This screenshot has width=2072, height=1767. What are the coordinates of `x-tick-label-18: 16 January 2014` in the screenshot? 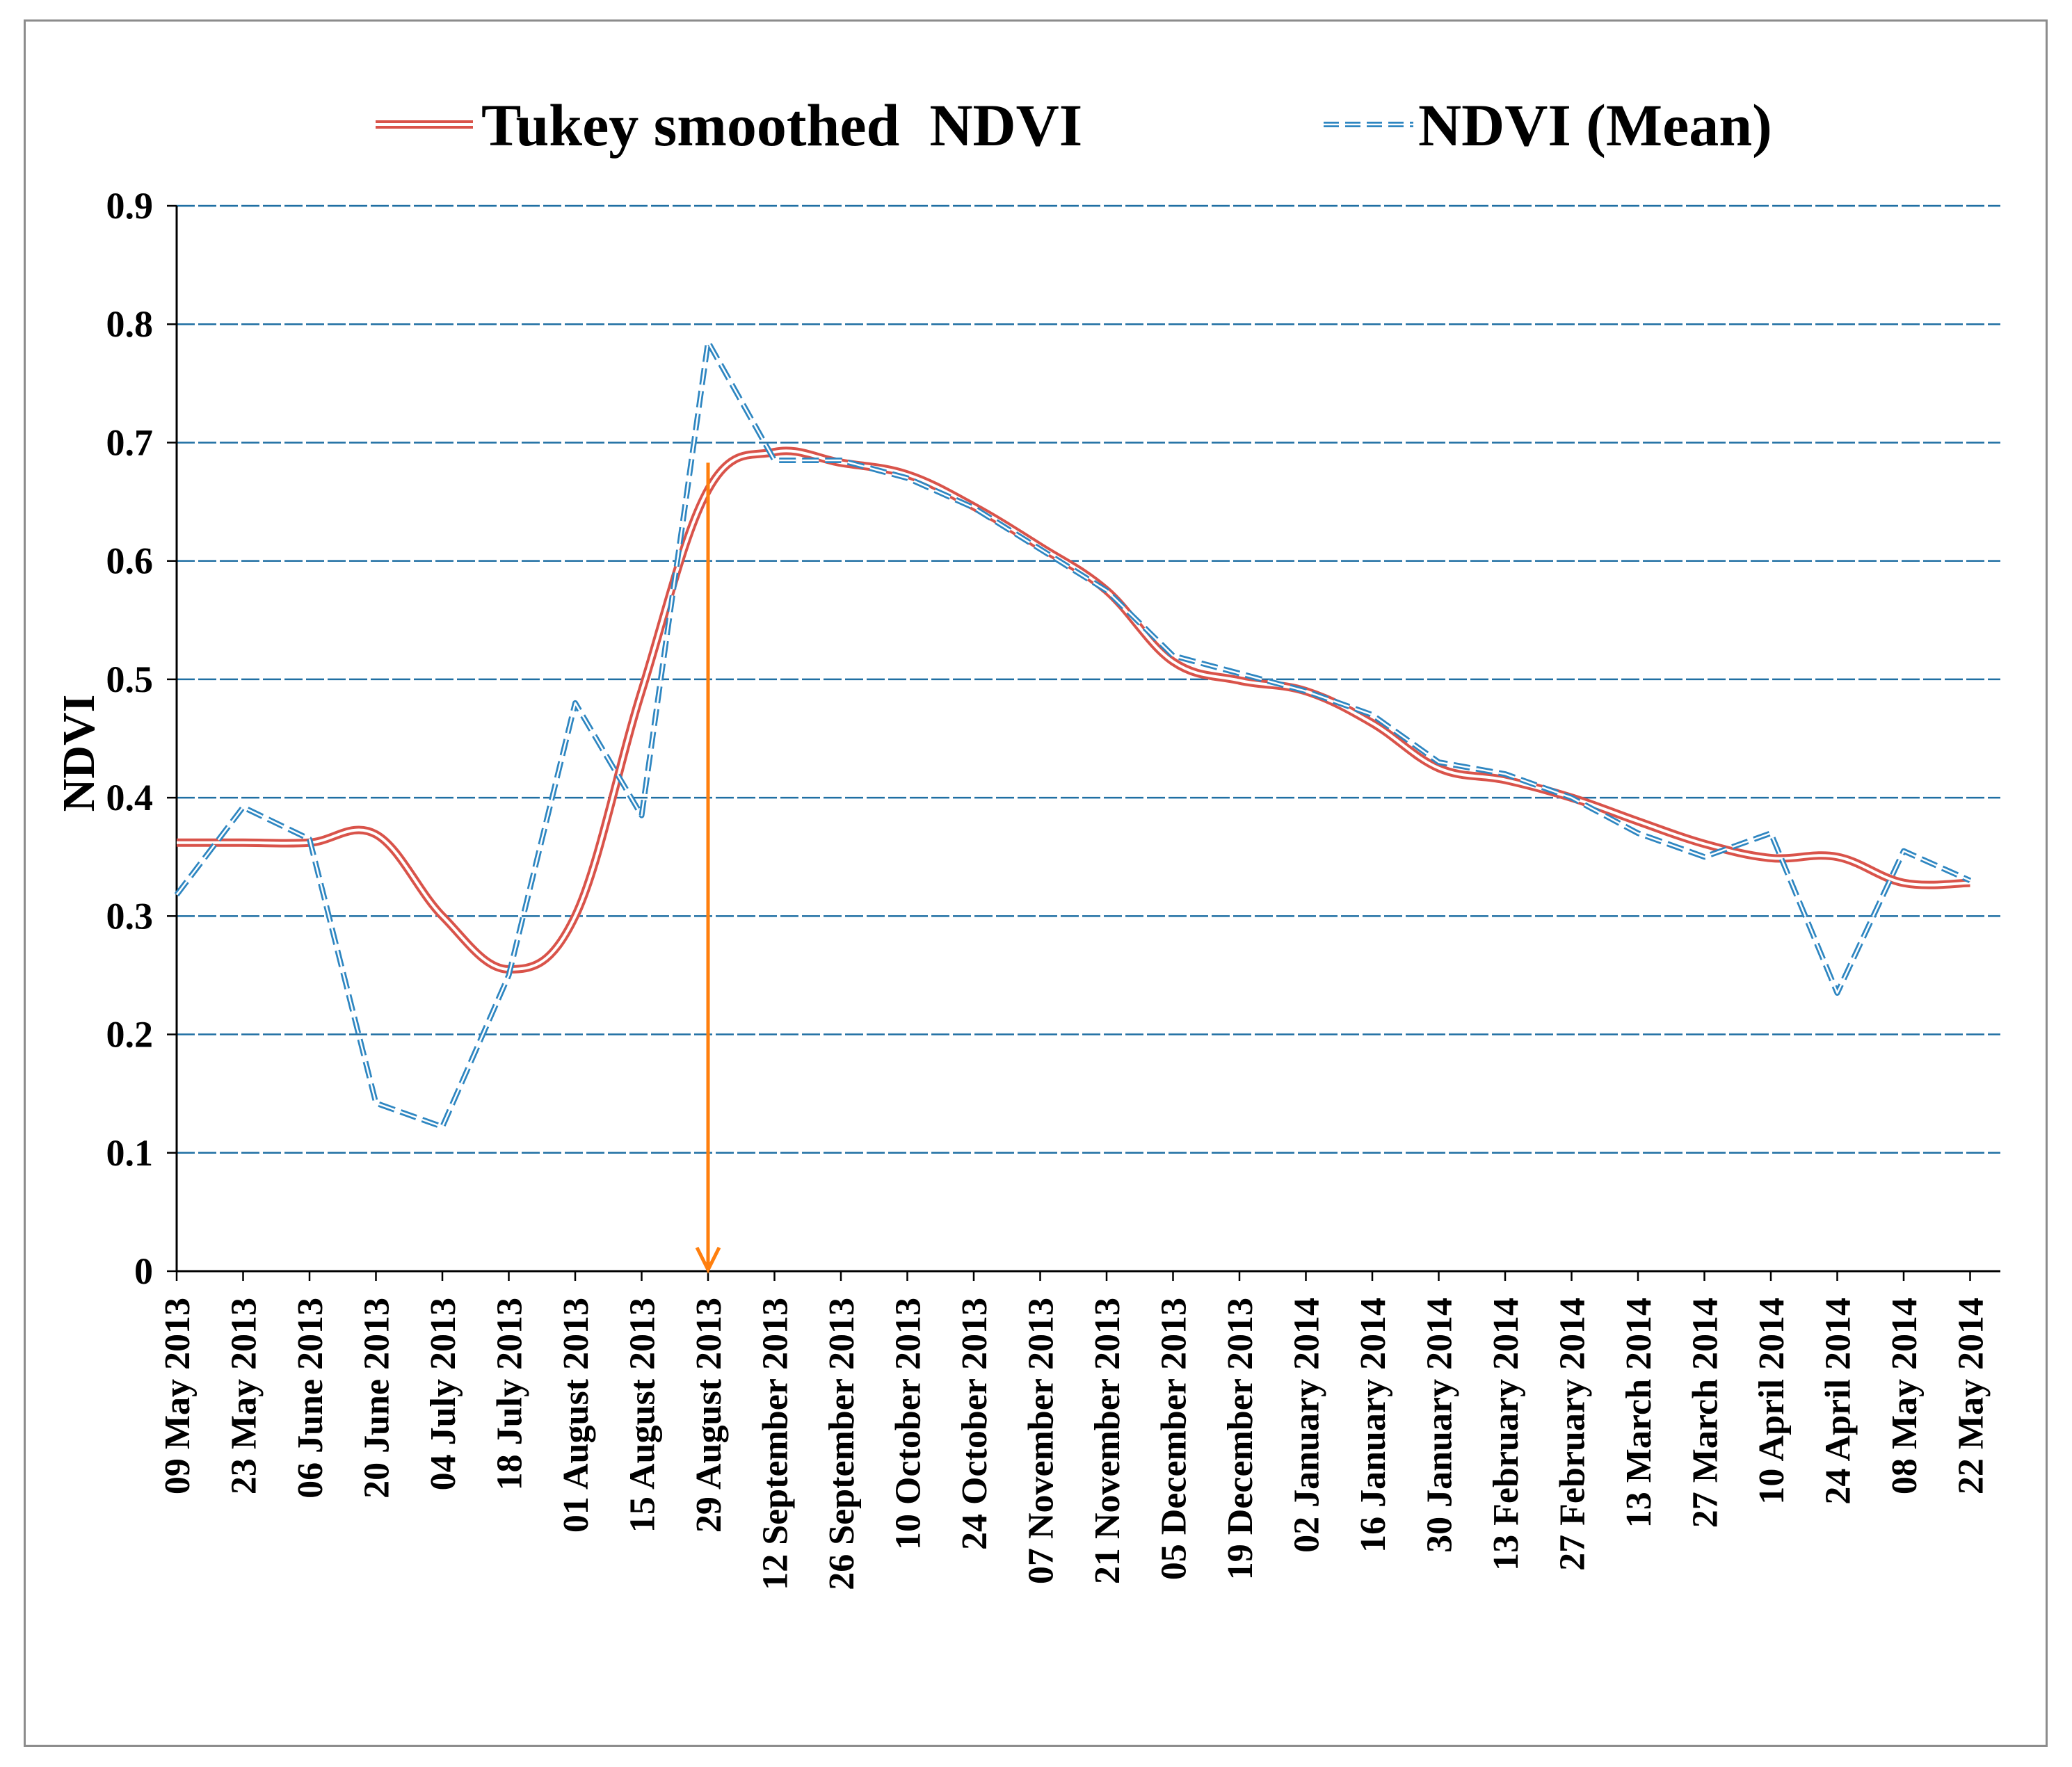 It's located at (1373, 1425).